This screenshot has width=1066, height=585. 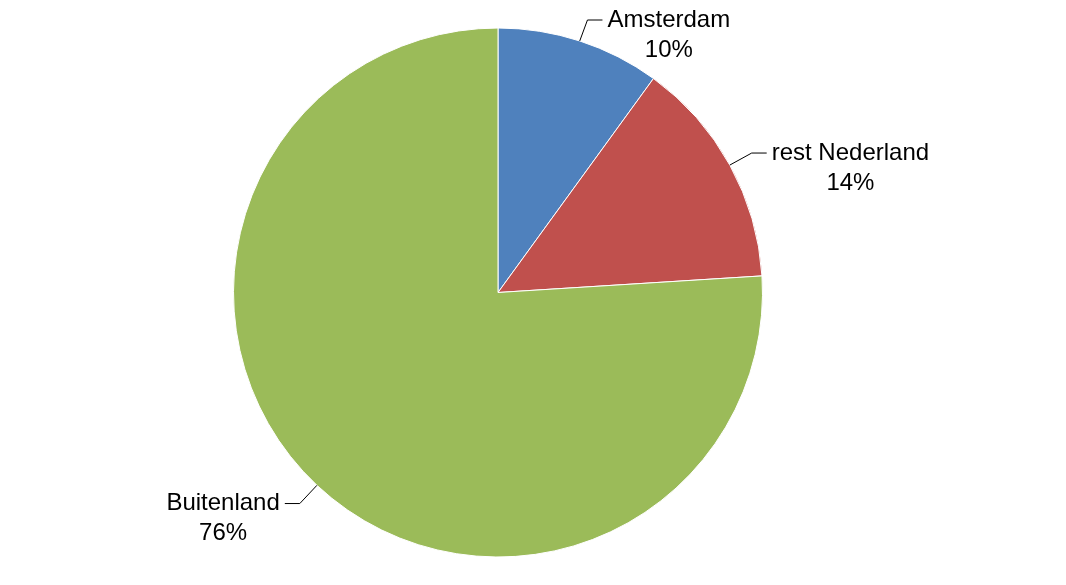 I want to click on slice-label: rest Nederland, so click(x=850, y=151).